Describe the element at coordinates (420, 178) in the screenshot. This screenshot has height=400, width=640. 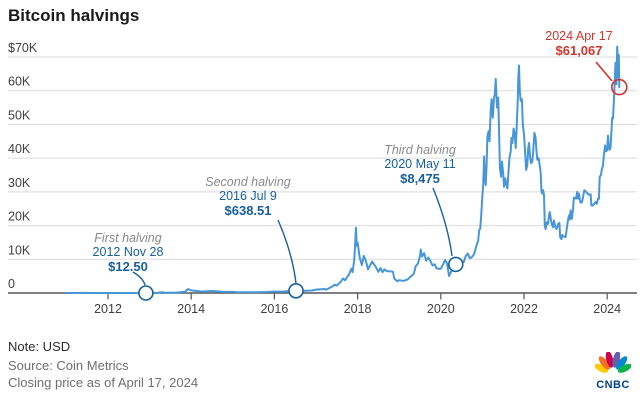
I see `annotation-price: $8,475` at that location.